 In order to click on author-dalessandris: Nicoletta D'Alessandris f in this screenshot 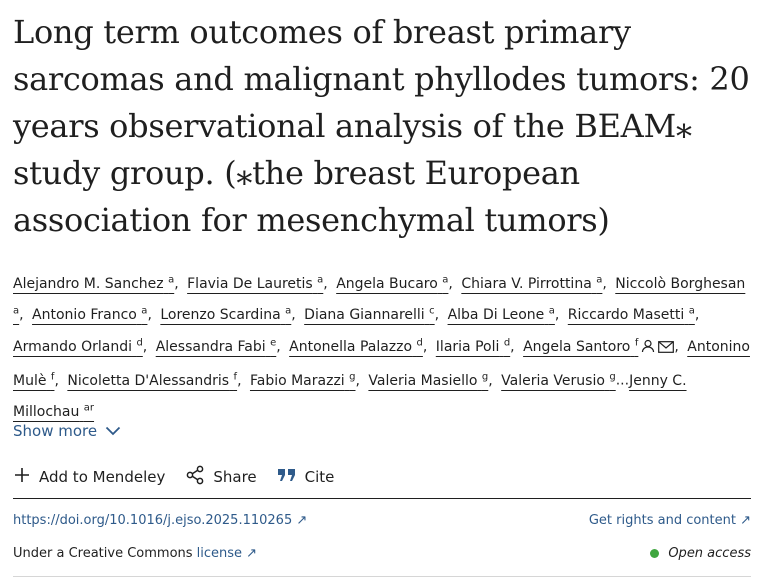, I will do `click(152, 379)`.